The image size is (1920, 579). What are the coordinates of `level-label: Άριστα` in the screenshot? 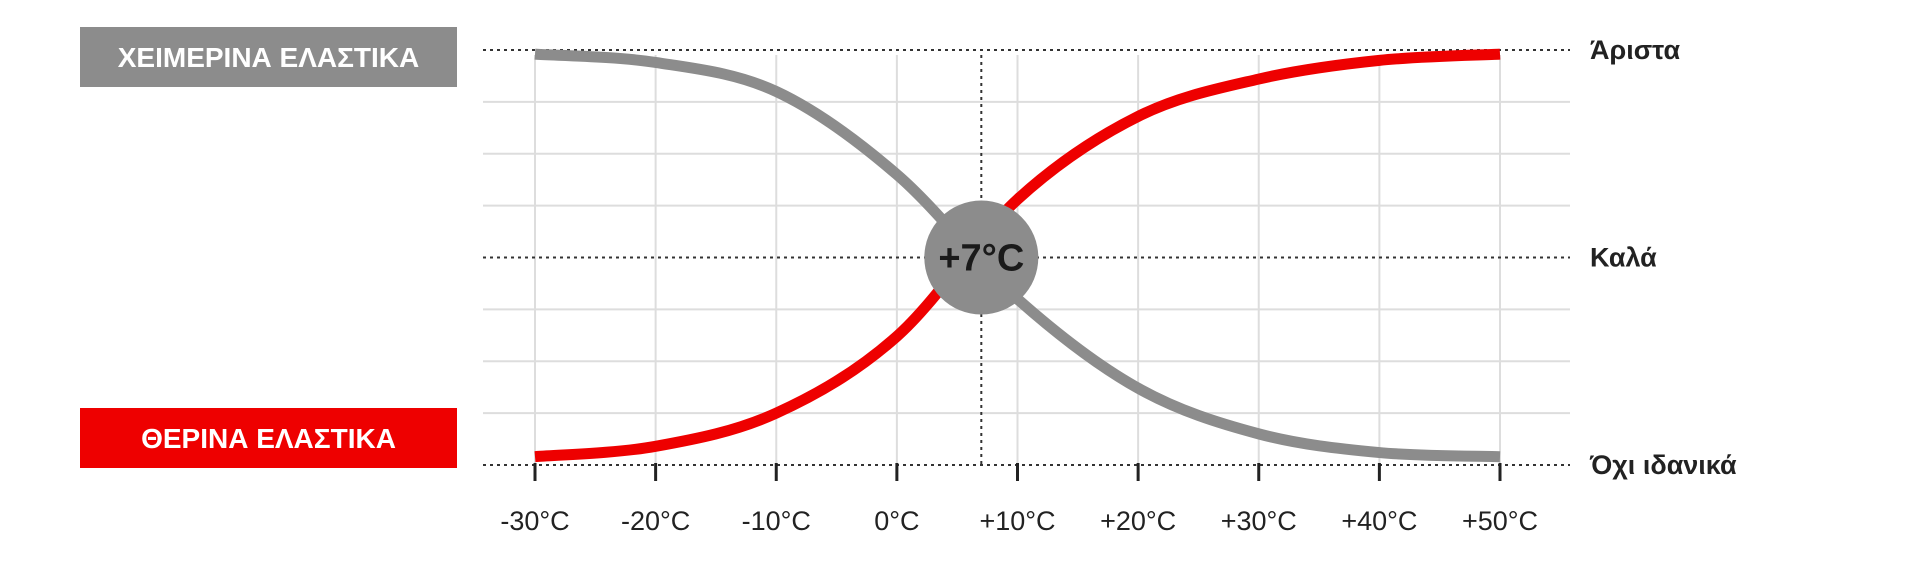 It's located at (1635, 50).